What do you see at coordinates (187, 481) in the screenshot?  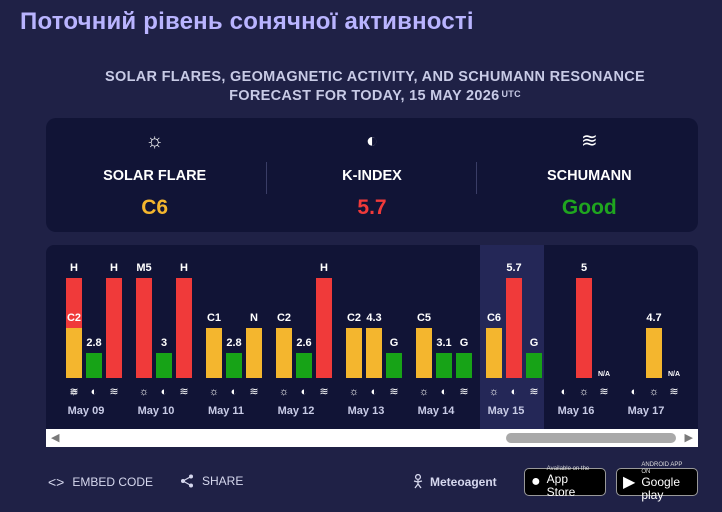 I see `share-icon` at bounding box center [187, 481].